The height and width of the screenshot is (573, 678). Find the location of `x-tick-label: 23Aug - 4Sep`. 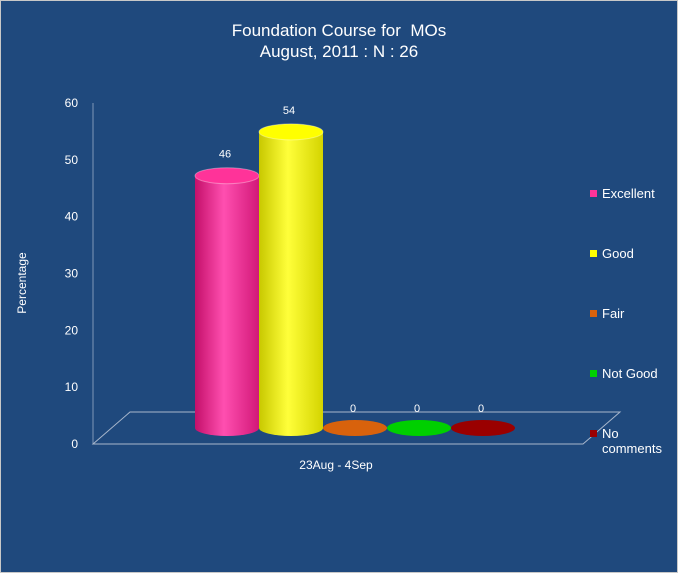

x-tick-label: 23Aug - 4Sep is located at coordinates (336, 465).